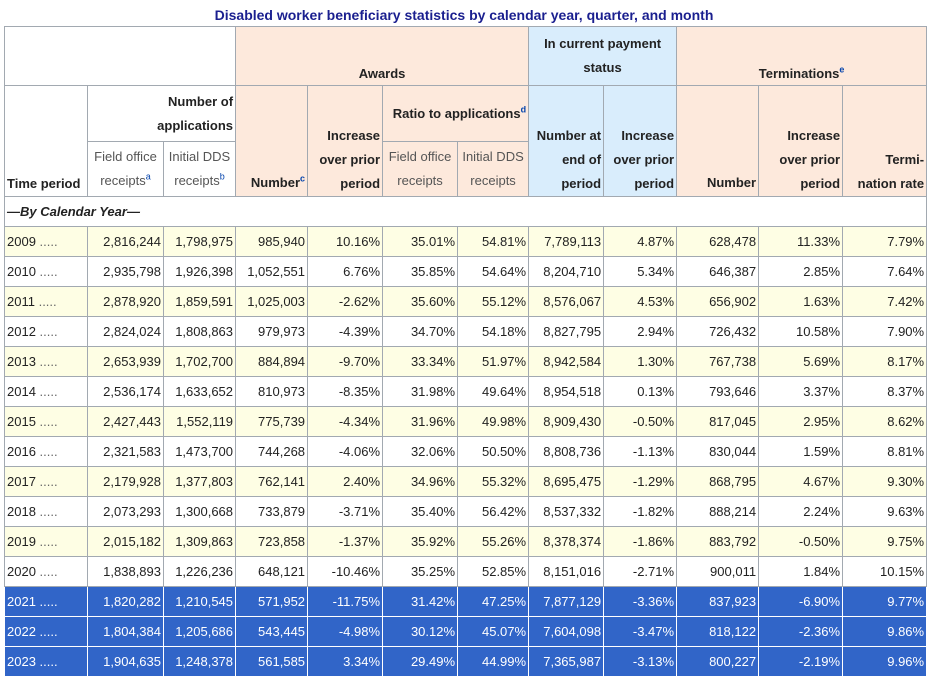 The height and width of the screenshot is (691, 928). What do you see at coordinates (21, 661) in the screenshot?
I see `year-label: 2023` at bounding box center [21, 661].